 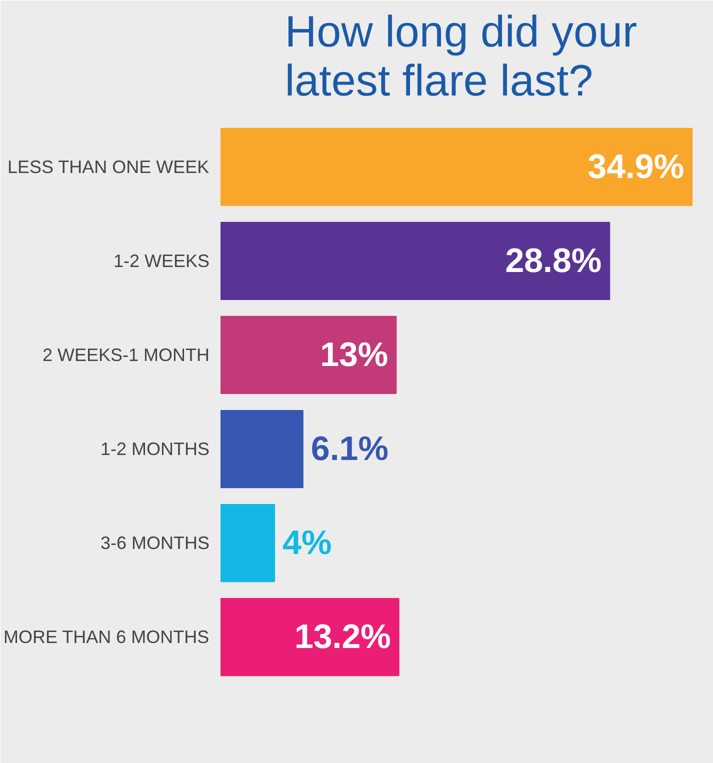 I want to click on chart-title: How long did your latest flare last?, so click(x=461, y=57).